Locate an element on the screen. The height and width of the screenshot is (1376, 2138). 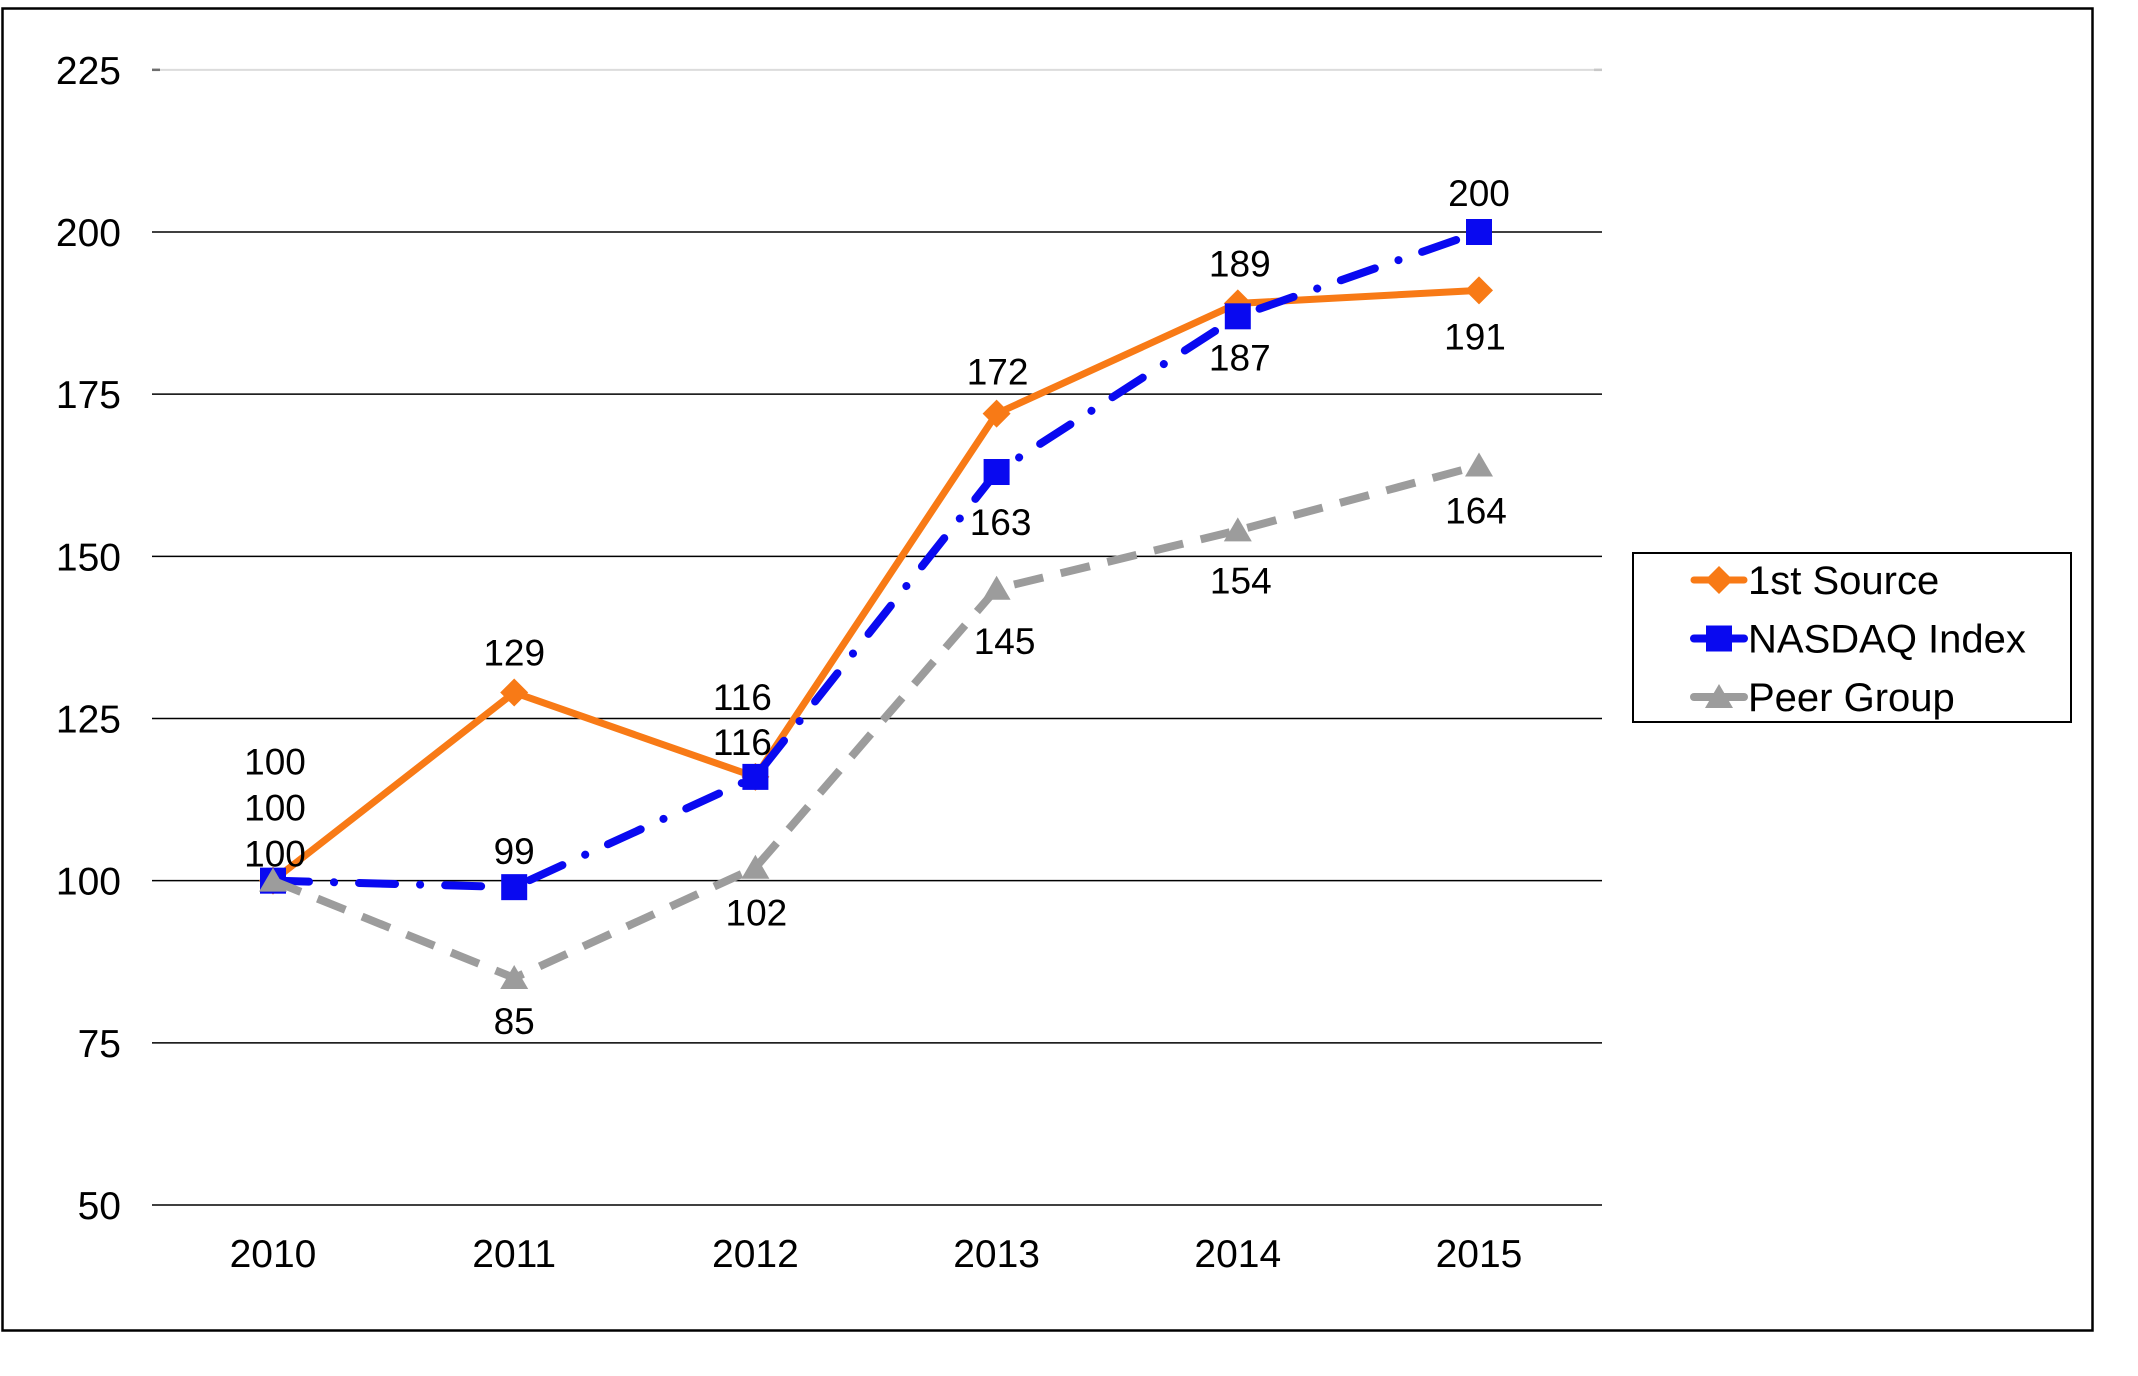
data-label-nasdaq-index: 99 is located at coordinates (514, 851).